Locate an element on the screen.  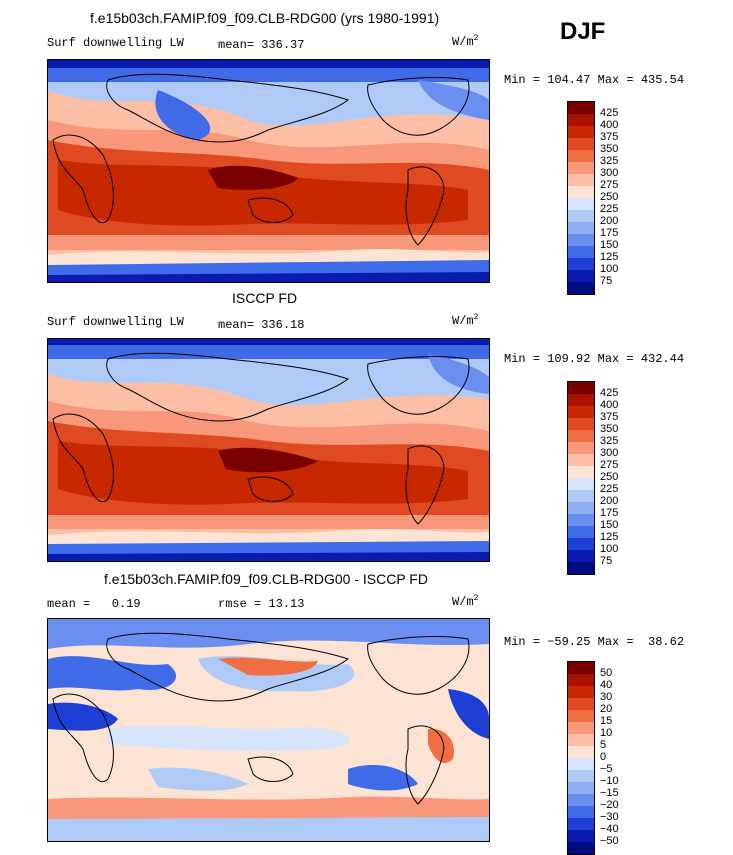
colorbar-tick-label: 225 is located at coordinates (609, 489).